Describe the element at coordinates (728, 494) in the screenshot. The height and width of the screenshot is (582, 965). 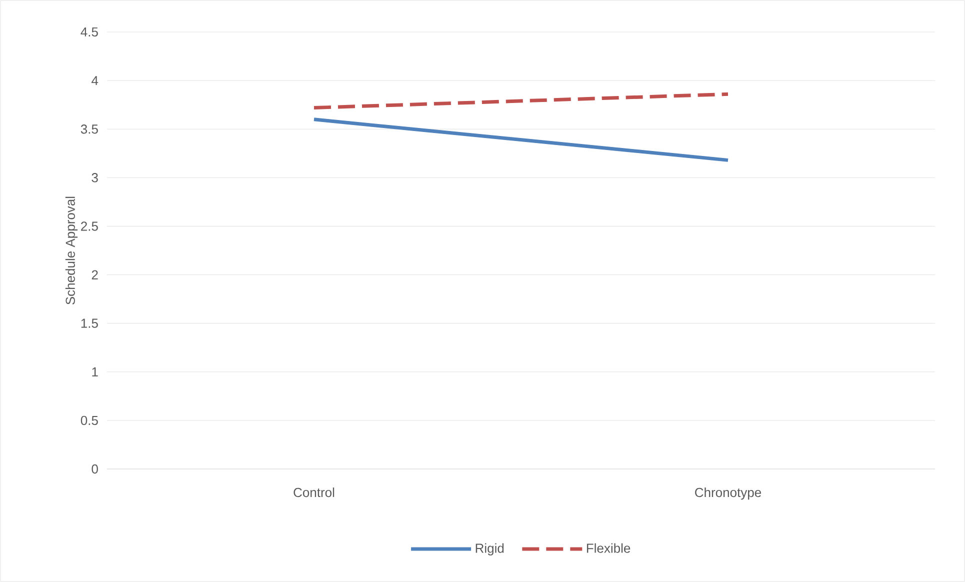
I see `x-tick-label: Chronotype` at that location.